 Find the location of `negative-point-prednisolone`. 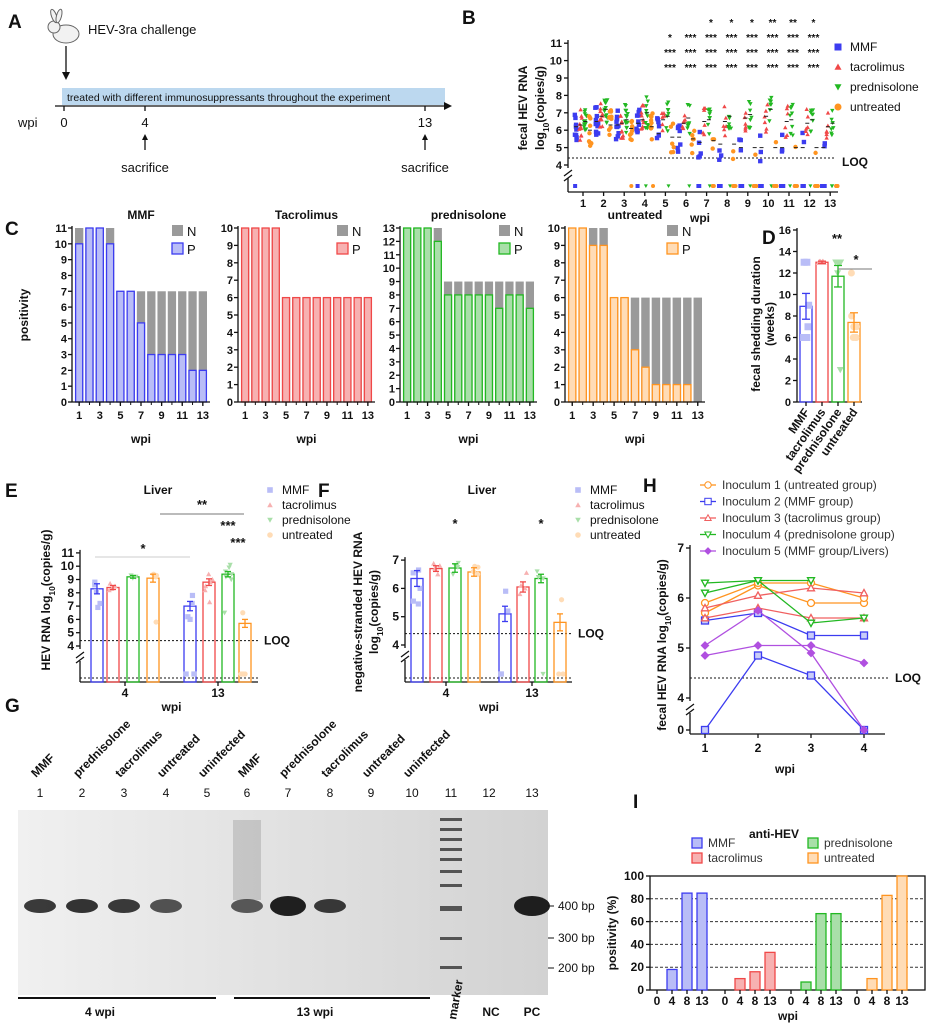

negative-point-prednisolone is located at coordinates (668, 186).